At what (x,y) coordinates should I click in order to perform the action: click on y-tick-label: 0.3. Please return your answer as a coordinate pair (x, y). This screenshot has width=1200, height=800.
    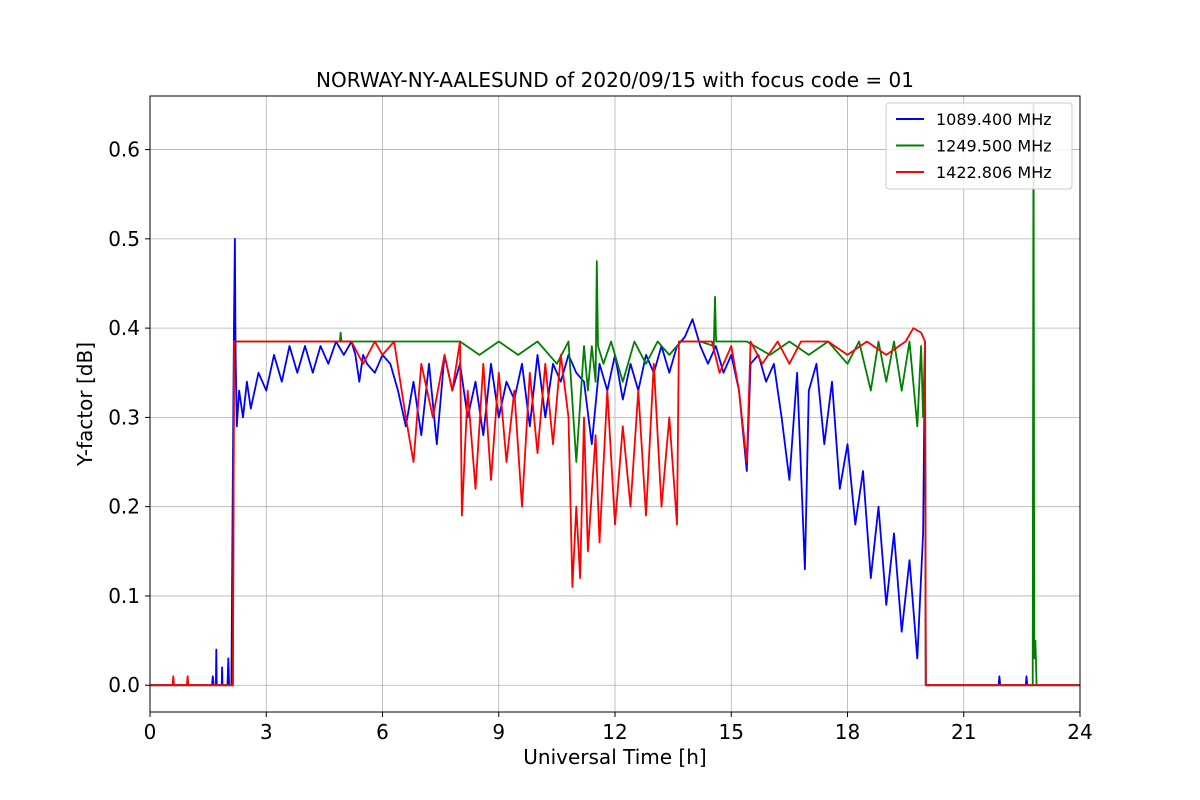
    Looking at the image, I should click on (124, 417).